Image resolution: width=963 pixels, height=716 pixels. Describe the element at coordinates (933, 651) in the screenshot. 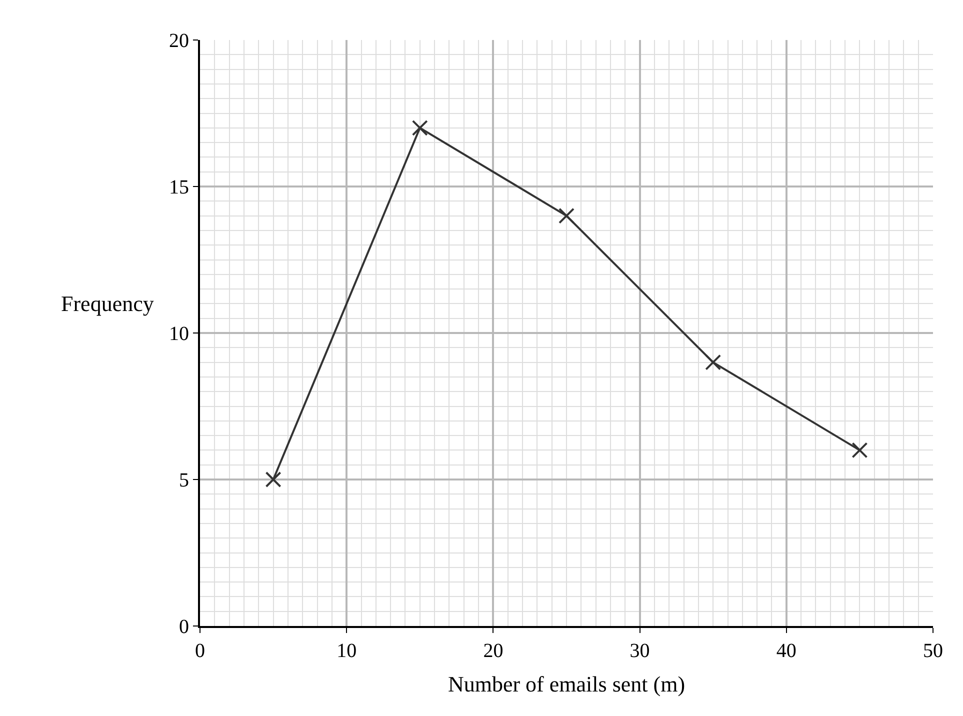

I see `x-tick-label: 50` at that location.